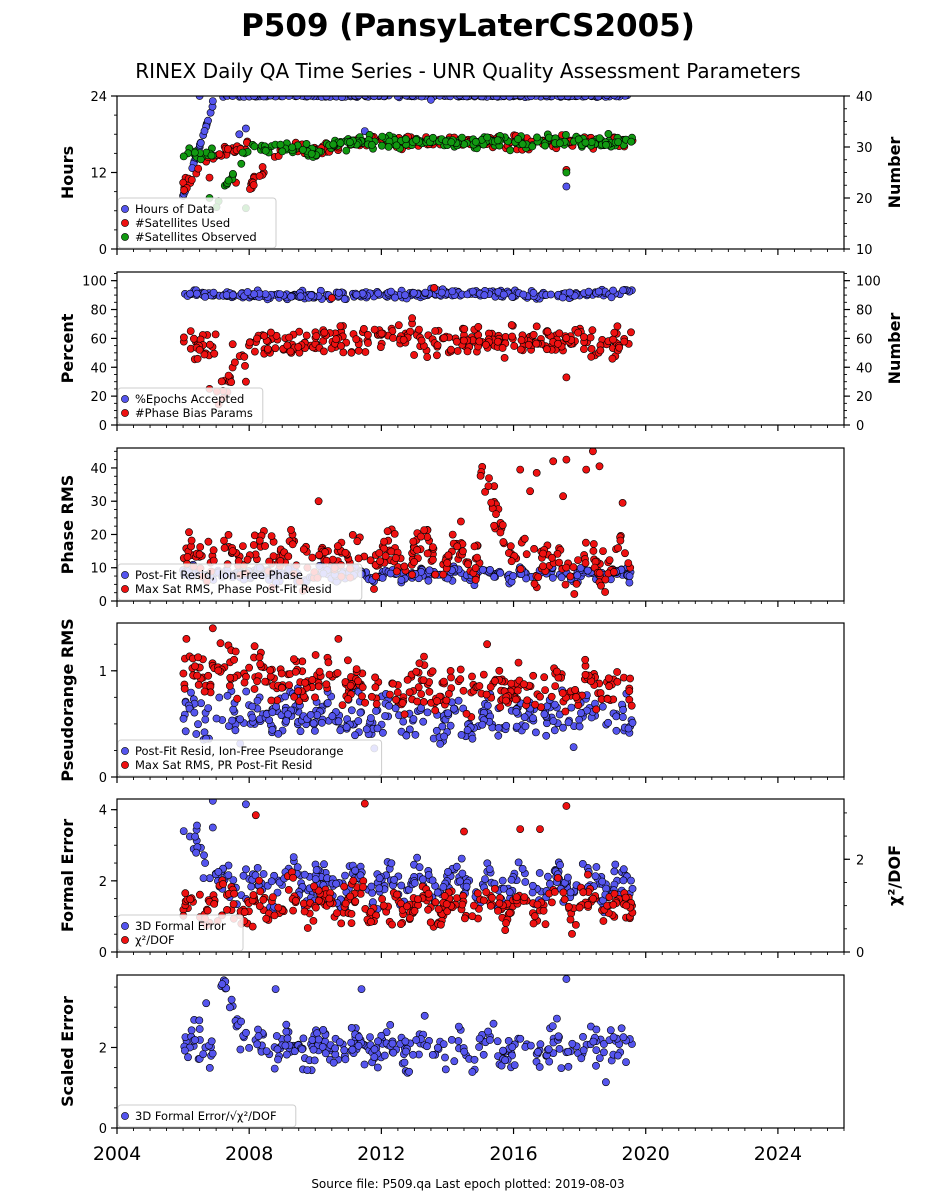  I want to click on legend-entry: #Satellites Used, so click(182, 223).